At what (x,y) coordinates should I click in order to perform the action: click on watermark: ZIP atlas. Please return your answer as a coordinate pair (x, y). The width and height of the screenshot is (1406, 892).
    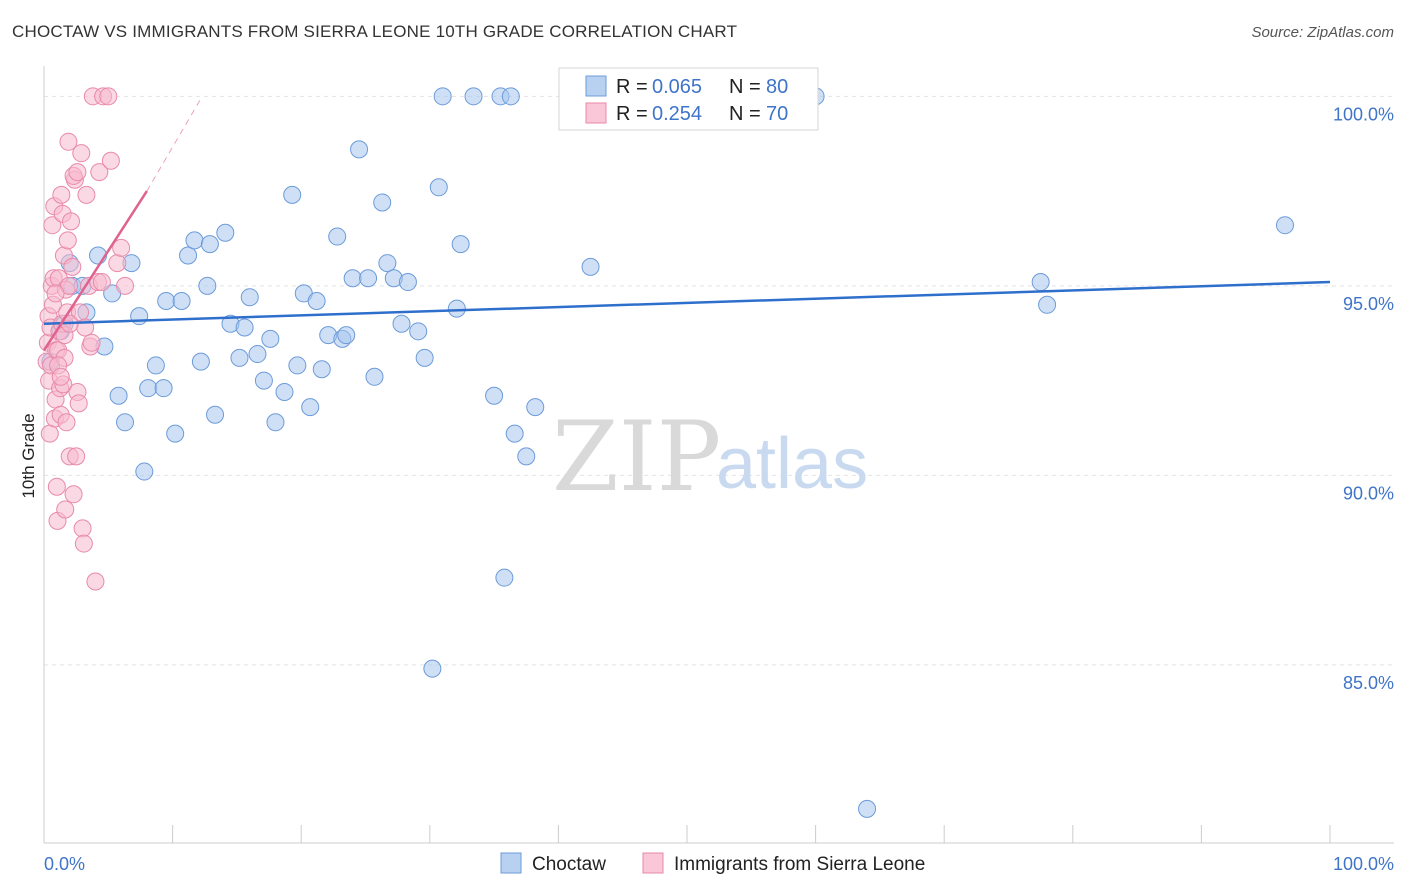
    Looking at the image, I should click on (710, 457).